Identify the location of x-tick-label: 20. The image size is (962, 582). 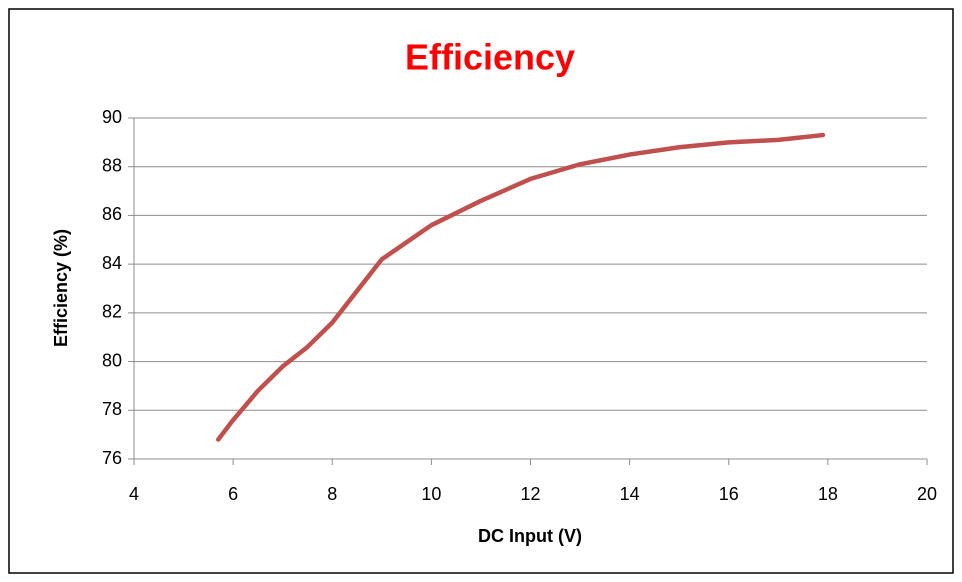
(927, 494).